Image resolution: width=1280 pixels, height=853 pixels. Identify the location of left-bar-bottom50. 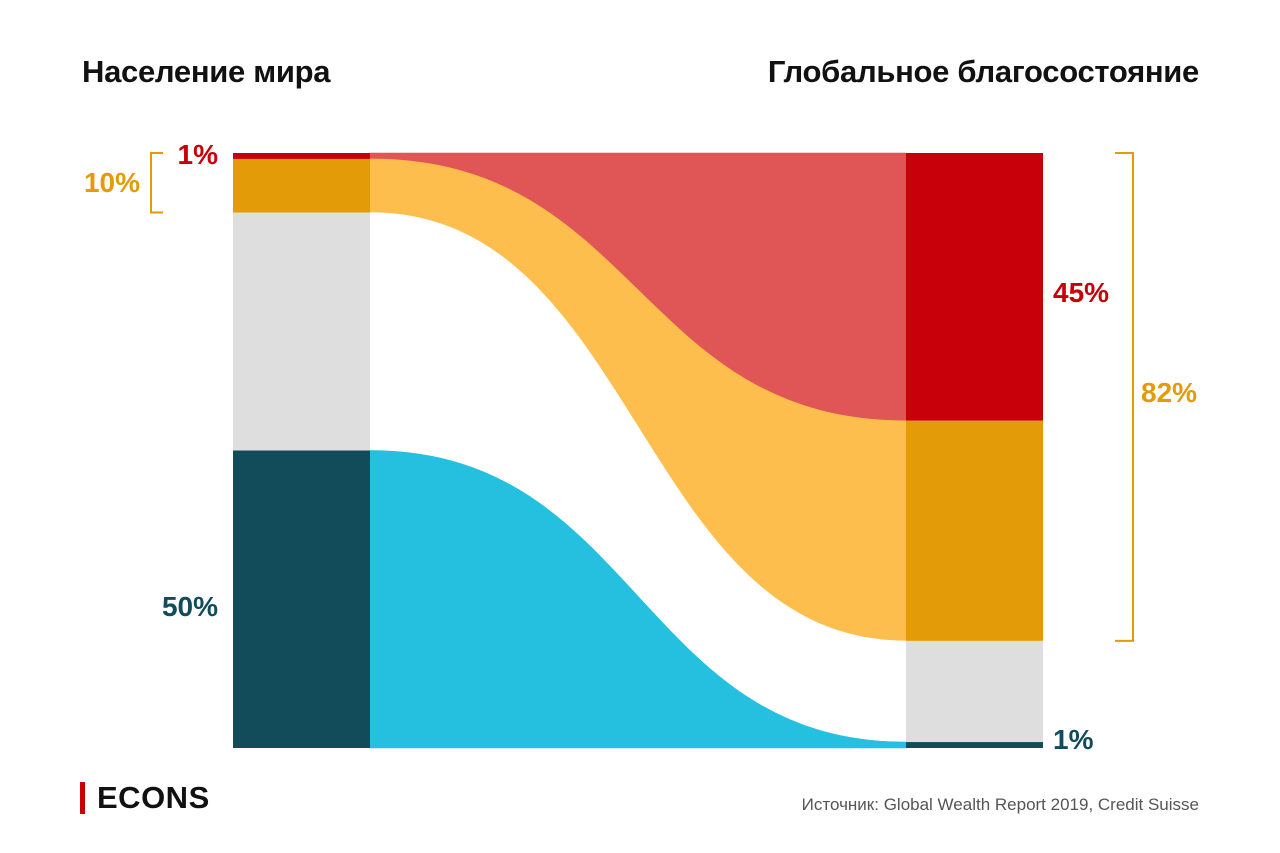
(301, 599).